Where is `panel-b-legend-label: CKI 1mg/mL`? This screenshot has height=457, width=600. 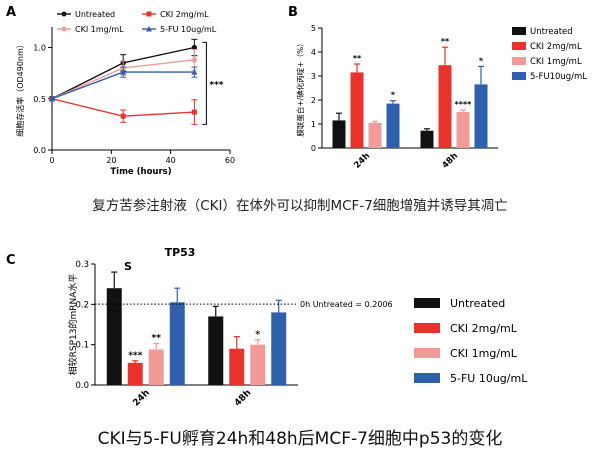
panel-b-legend-label: CKI 1mg/mL is located at coordinates (556, 62).